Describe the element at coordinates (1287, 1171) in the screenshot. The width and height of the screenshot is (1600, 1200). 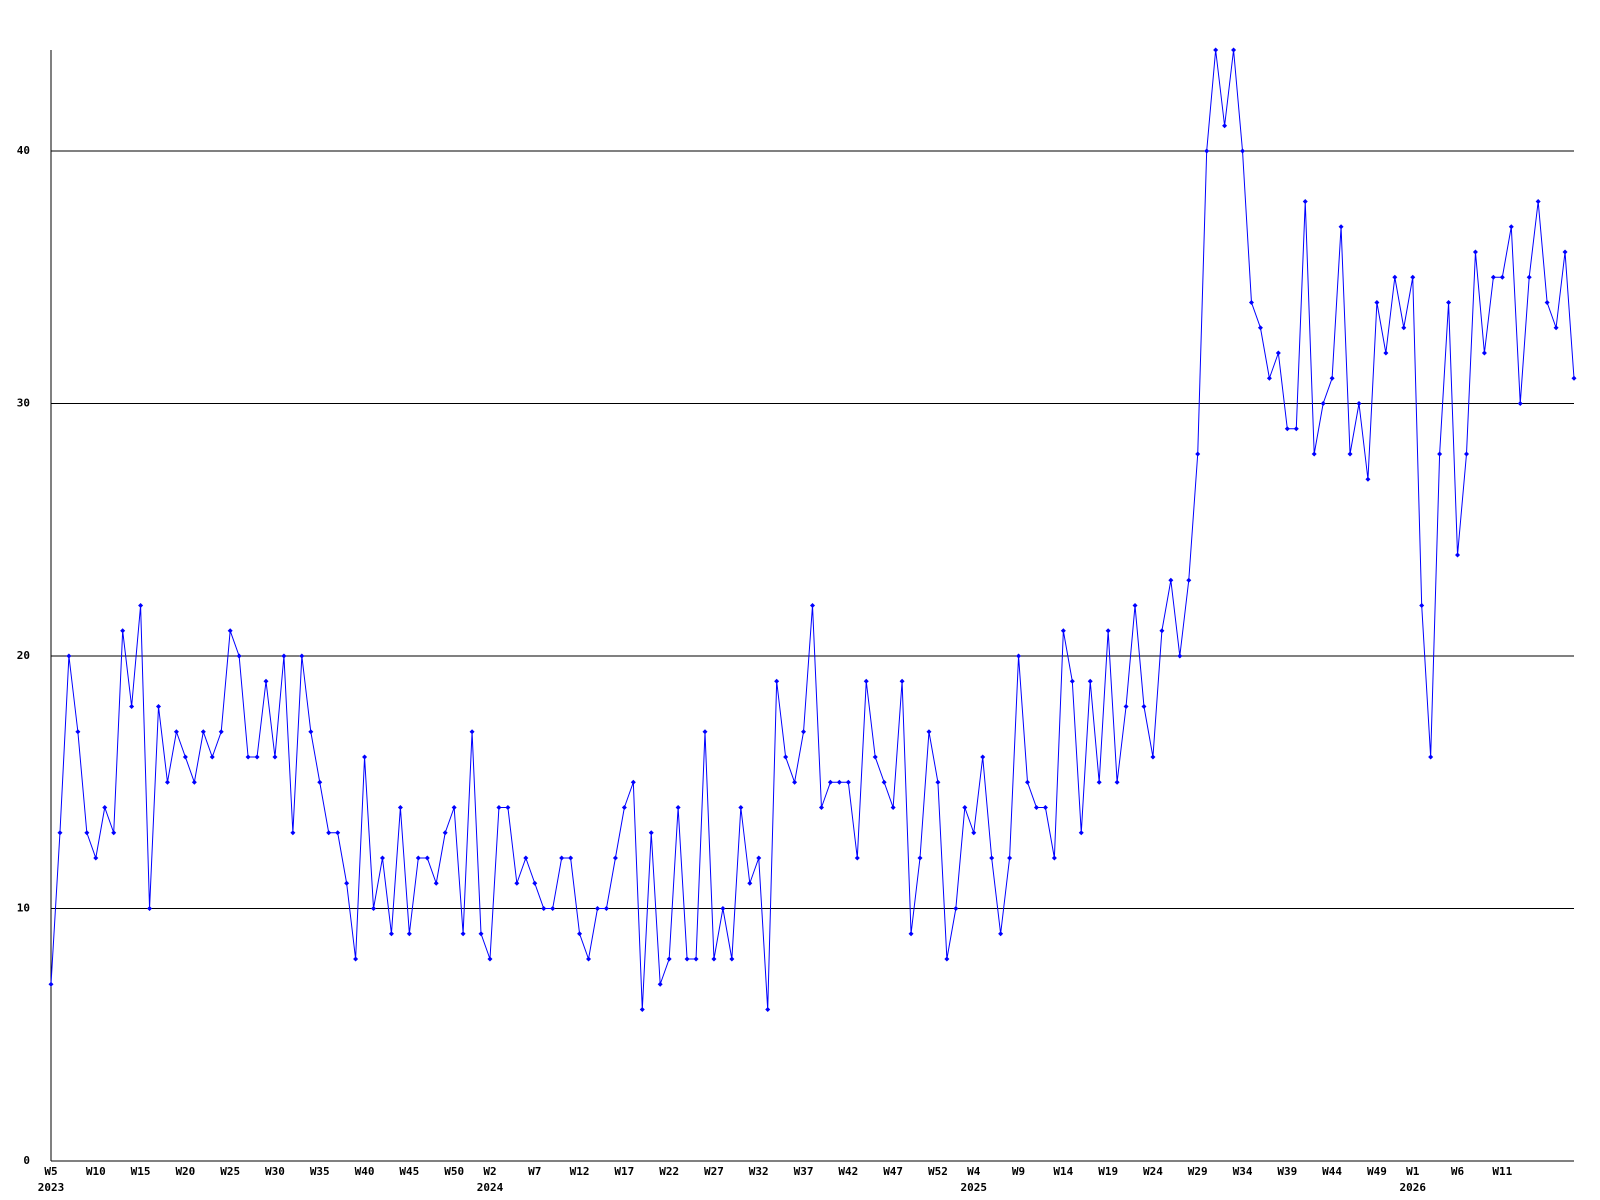
I see `x-tick-label: W39` at that location.